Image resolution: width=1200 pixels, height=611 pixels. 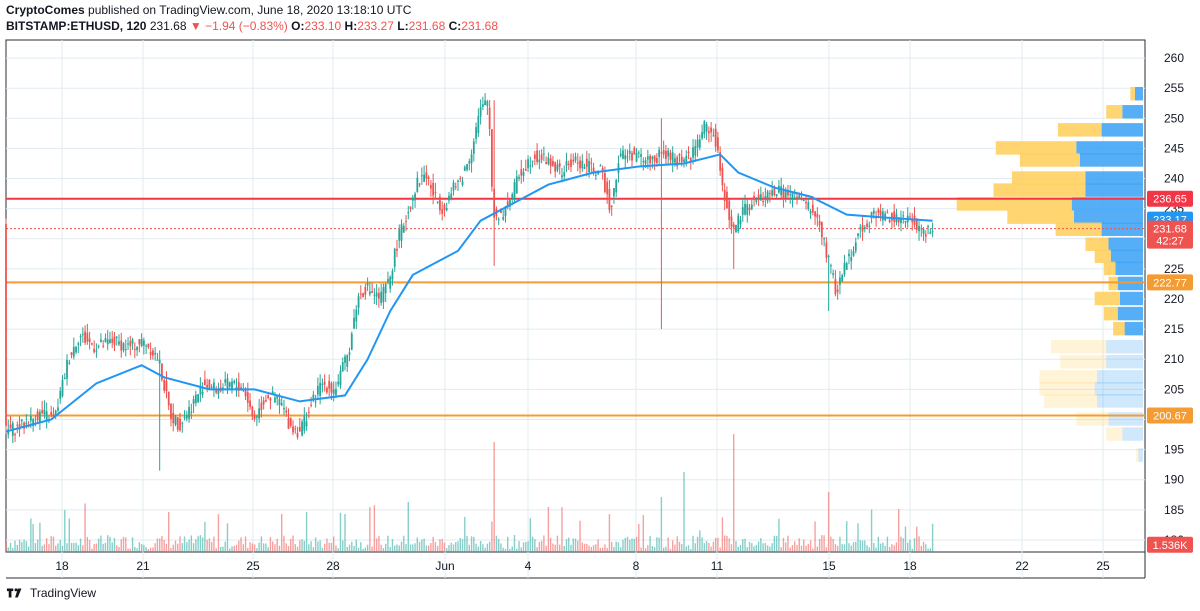 What do you see at coordinates (143, 566) in the screenshot?
I see `x-tick-label: 21` at bounding box center [143, 566].